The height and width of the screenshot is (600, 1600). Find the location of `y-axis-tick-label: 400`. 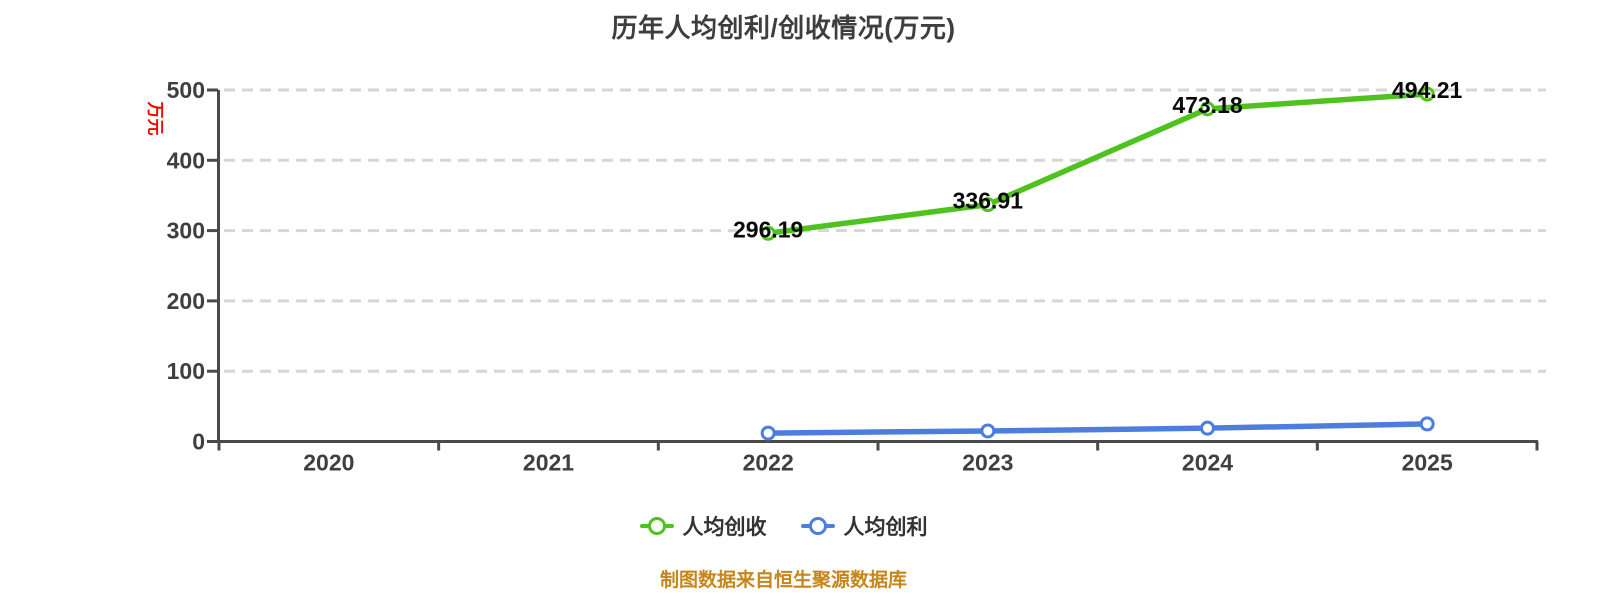

y-axis-tick-label: 400 is located at coordinates (186, 160).